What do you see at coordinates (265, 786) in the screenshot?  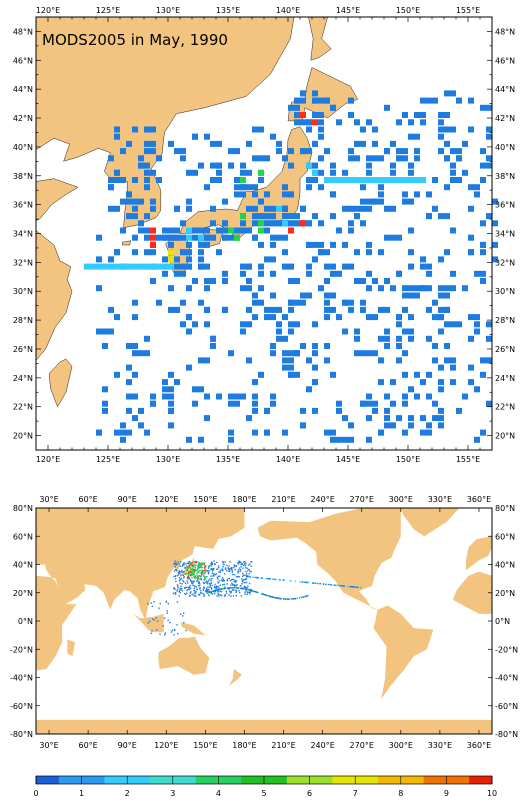 I see `colorbar-canvas: 0 1 2 3 4 5 6 7 8 9 10` at bounding box center [265, 786].